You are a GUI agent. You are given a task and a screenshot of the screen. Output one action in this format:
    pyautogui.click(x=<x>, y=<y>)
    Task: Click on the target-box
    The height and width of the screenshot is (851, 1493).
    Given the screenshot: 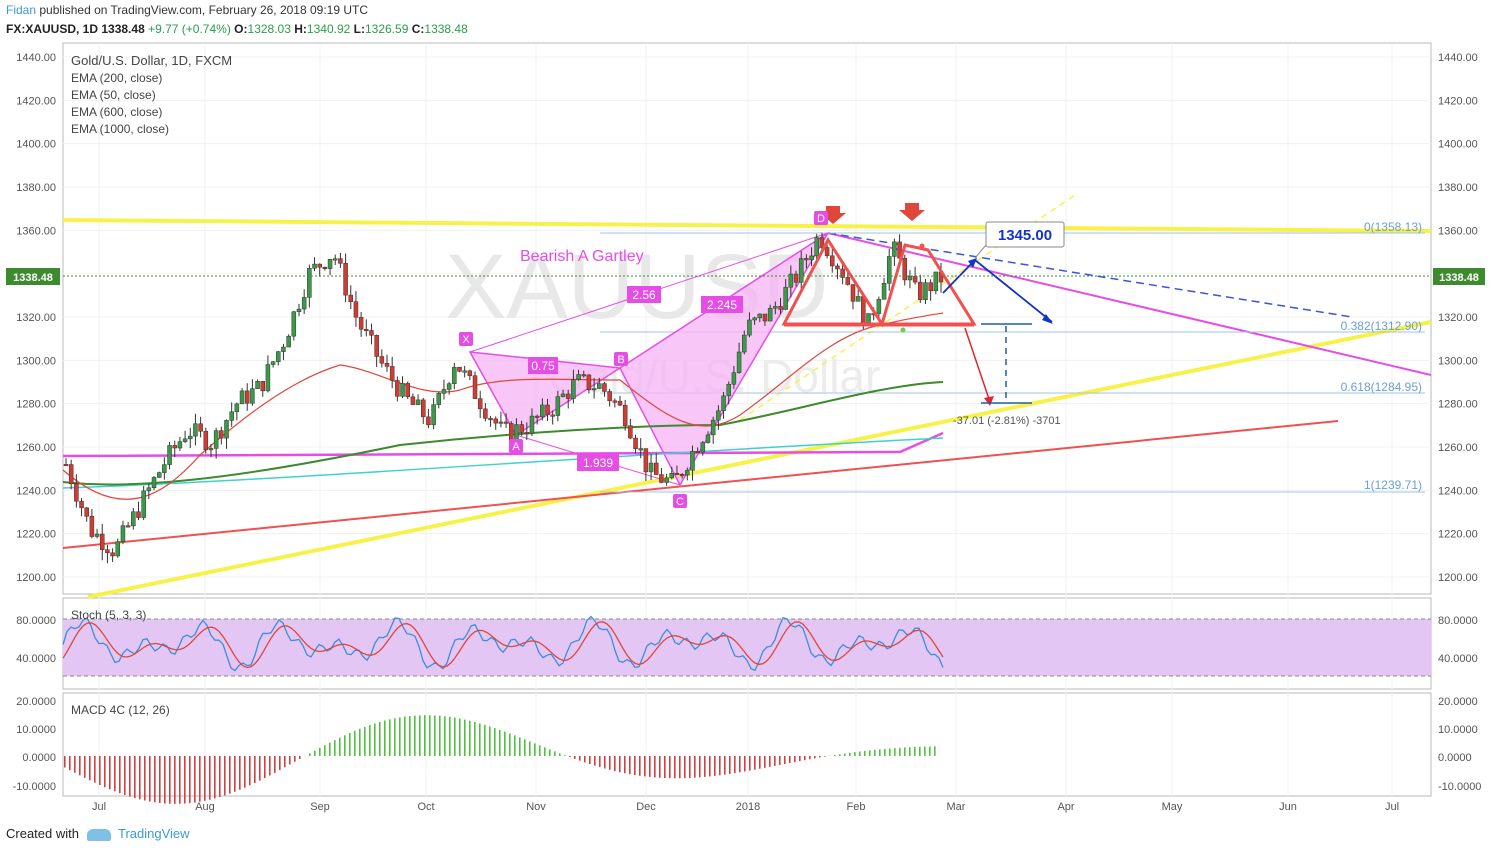 What is the action you would take?
    pyautogui.click(x=1025, y=234)
    